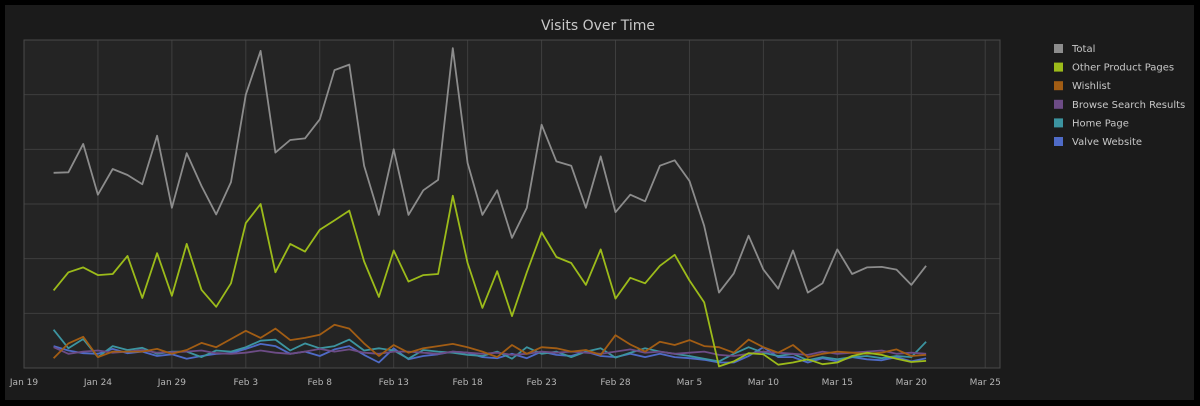 This screenshot has width=1200, height=406. I want to click on x-tick-label: Feb 23, so click(541, 383).